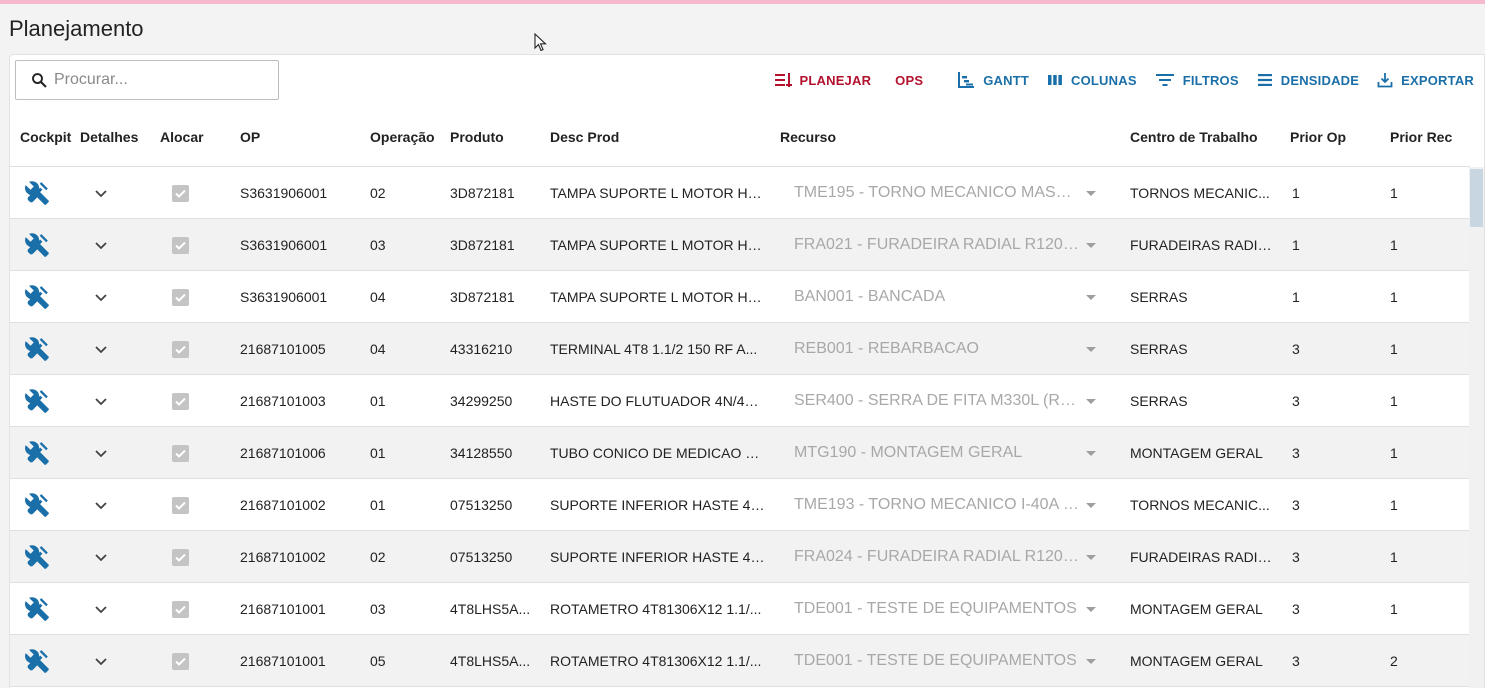  I want to click on operacao-cell: 02, so click(378, 557).